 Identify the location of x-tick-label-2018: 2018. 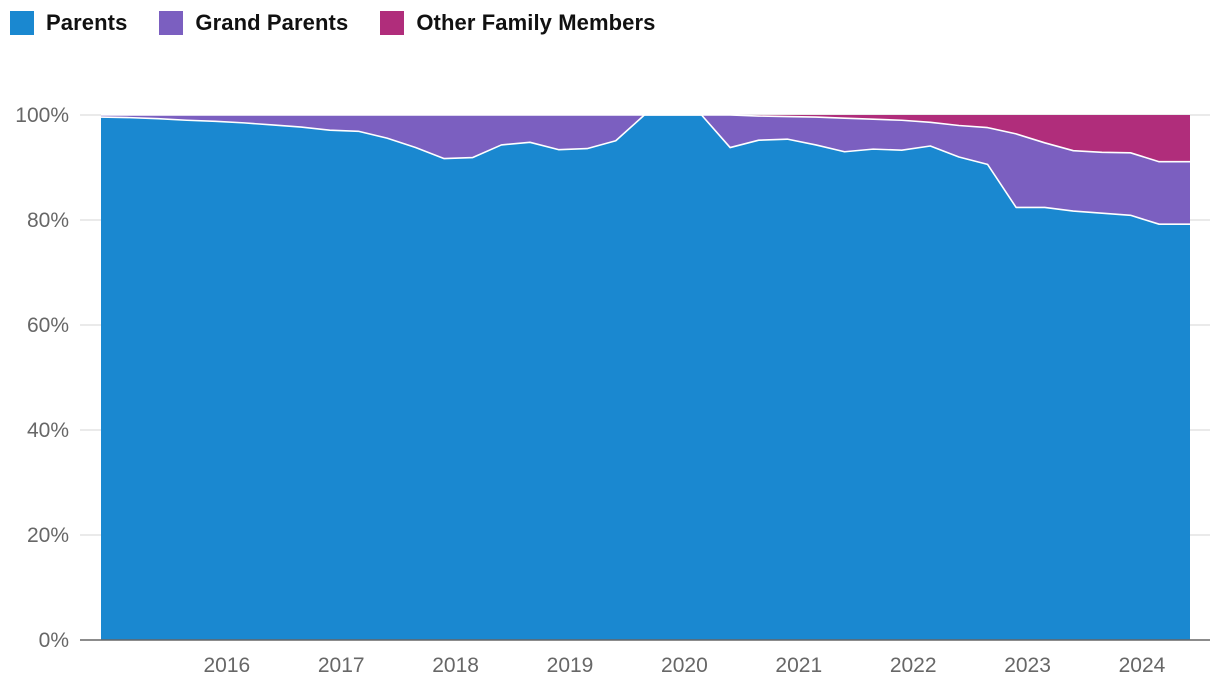
(455, 665).